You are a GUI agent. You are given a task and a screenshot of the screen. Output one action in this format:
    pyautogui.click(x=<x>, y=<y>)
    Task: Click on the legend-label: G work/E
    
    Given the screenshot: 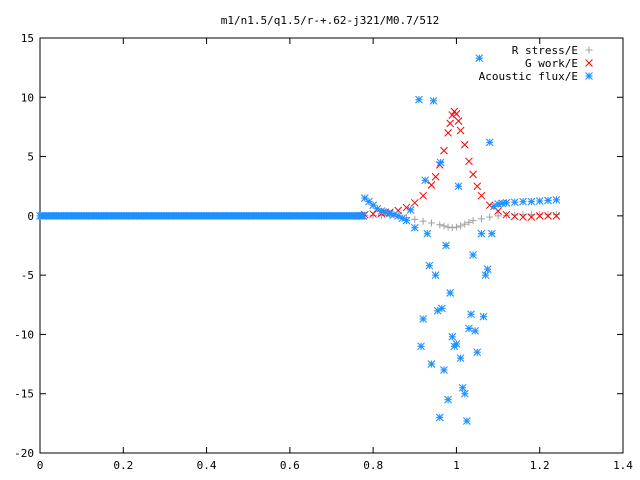 What is the action you would take?
    pyautogui.click(x=551, y=63)
    